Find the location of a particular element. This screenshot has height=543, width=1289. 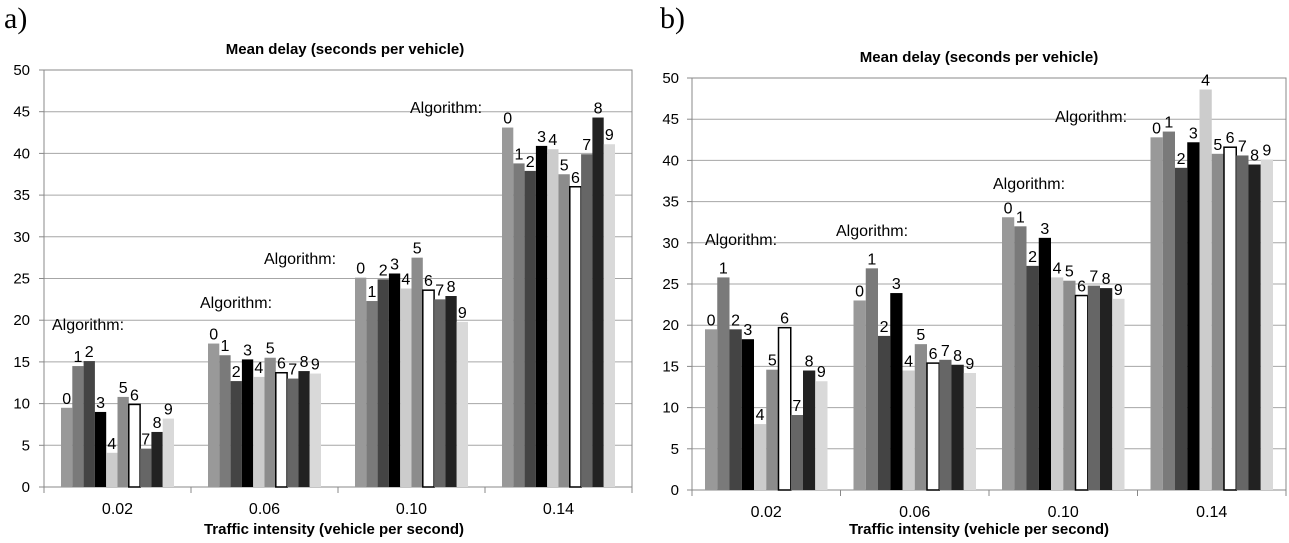

panel-label-a: a) is located at coordinates (16, 18).